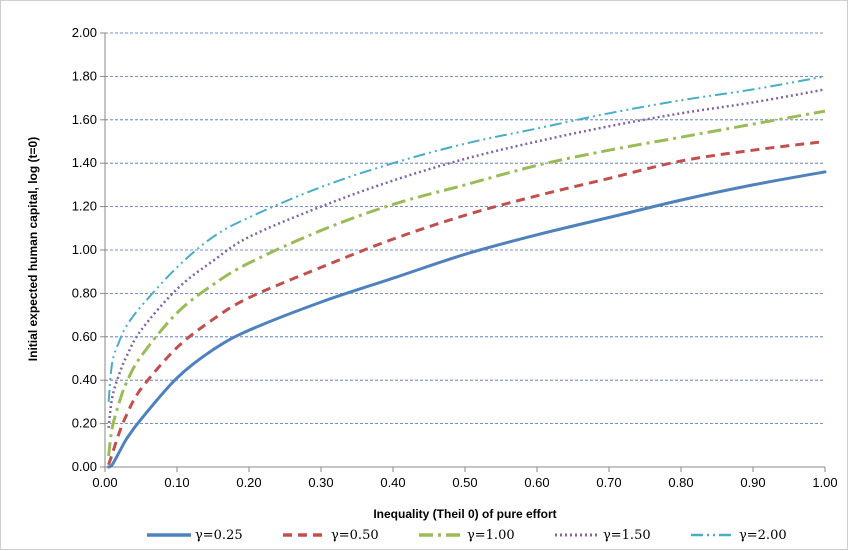  I want to click on y-tick-label: 0.00, so click(84, 466).